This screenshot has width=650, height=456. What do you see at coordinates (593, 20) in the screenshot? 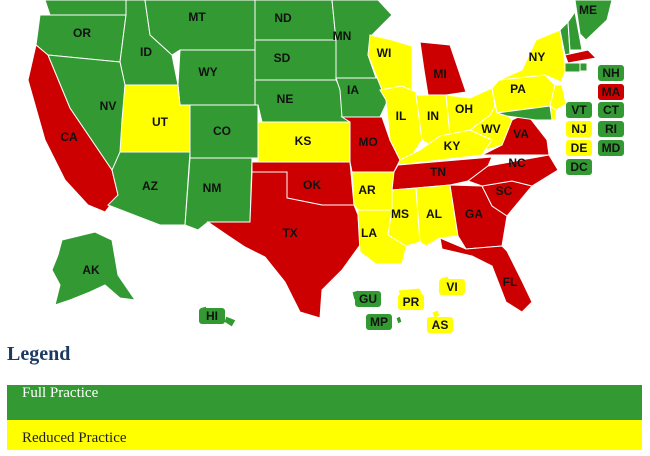
I see `state-me` at bounding box center [593, 20].